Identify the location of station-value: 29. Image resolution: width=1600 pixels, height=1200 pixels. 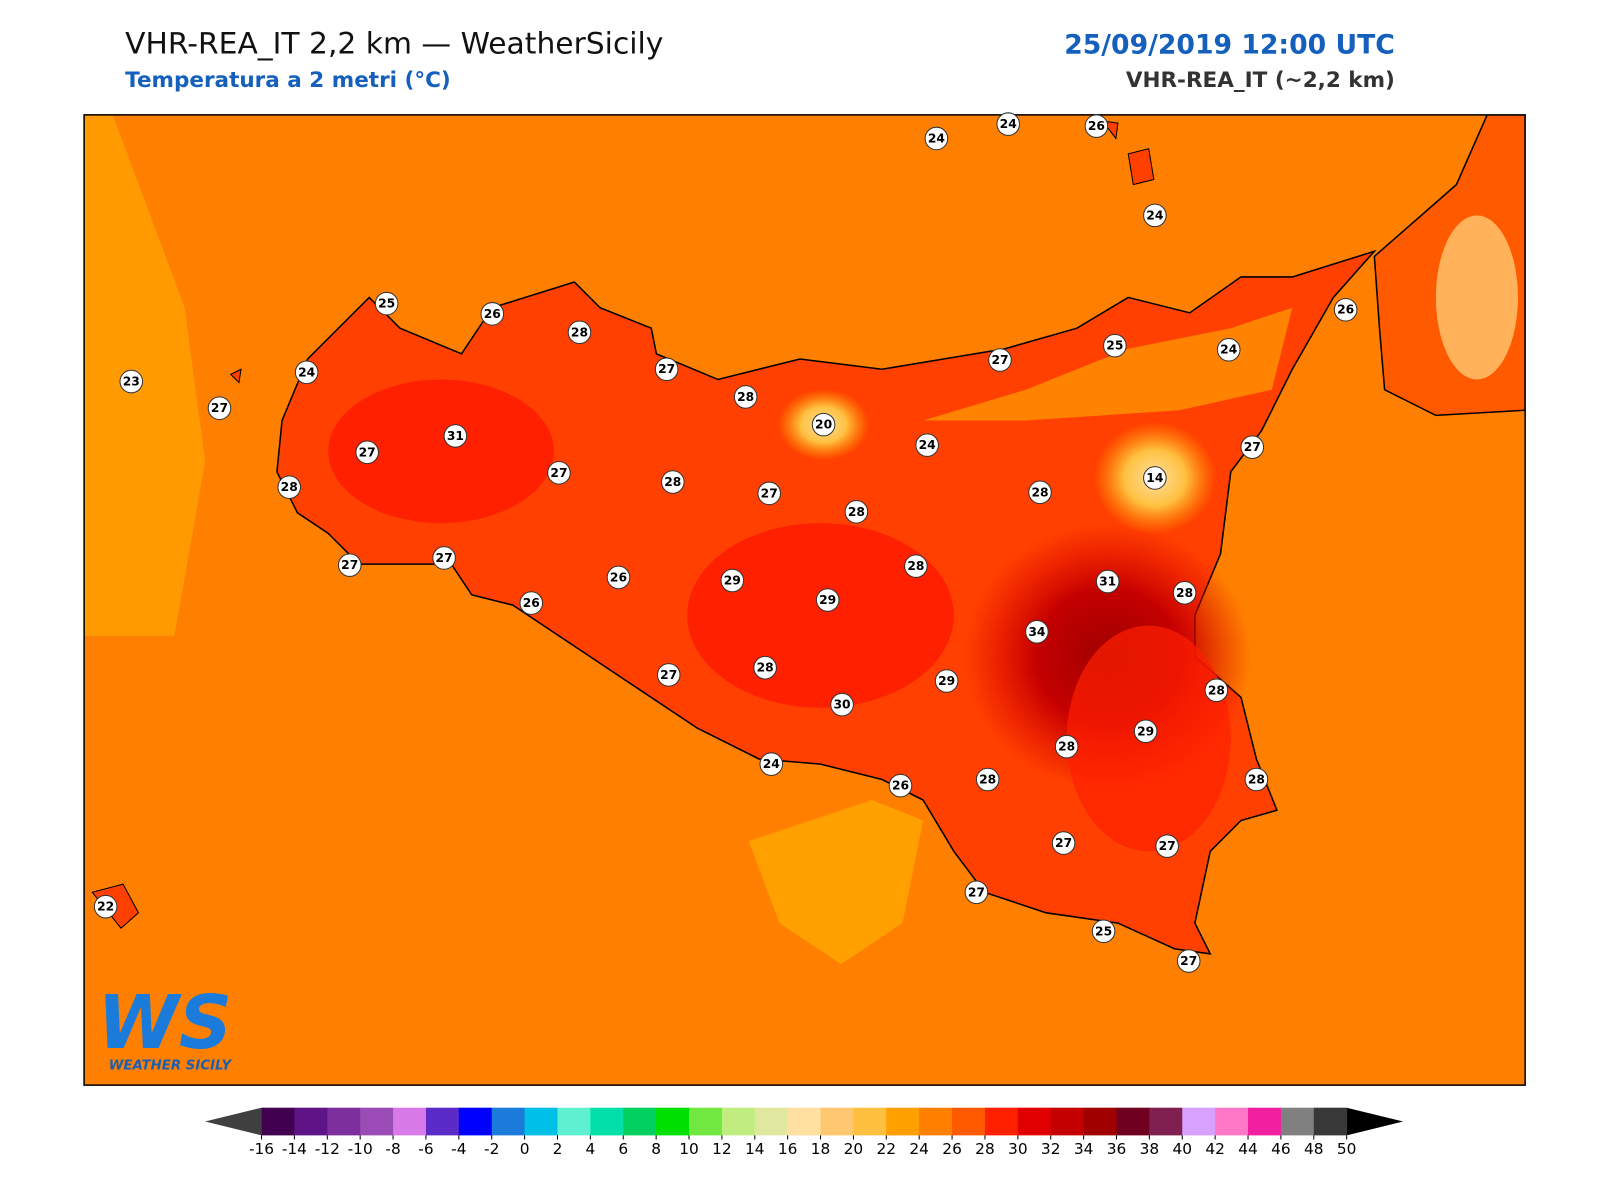
(827, 600).